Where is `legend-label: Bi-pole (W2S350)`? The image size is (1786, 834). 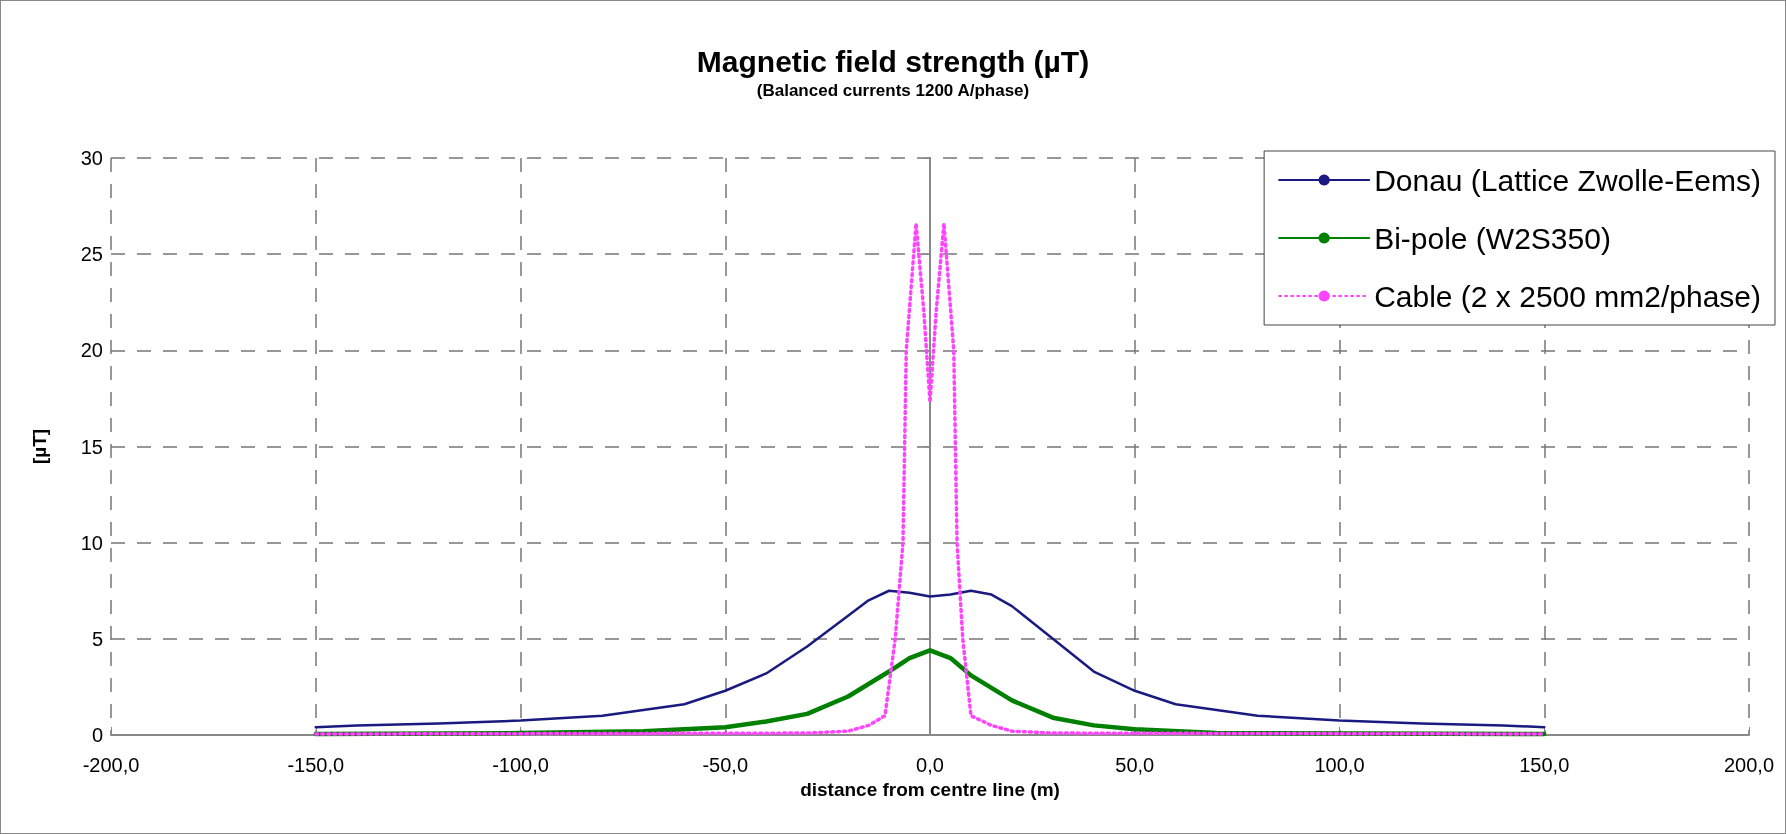
legend-label: Bi-pole (W2S350) is located at coordinates (1492, 238).